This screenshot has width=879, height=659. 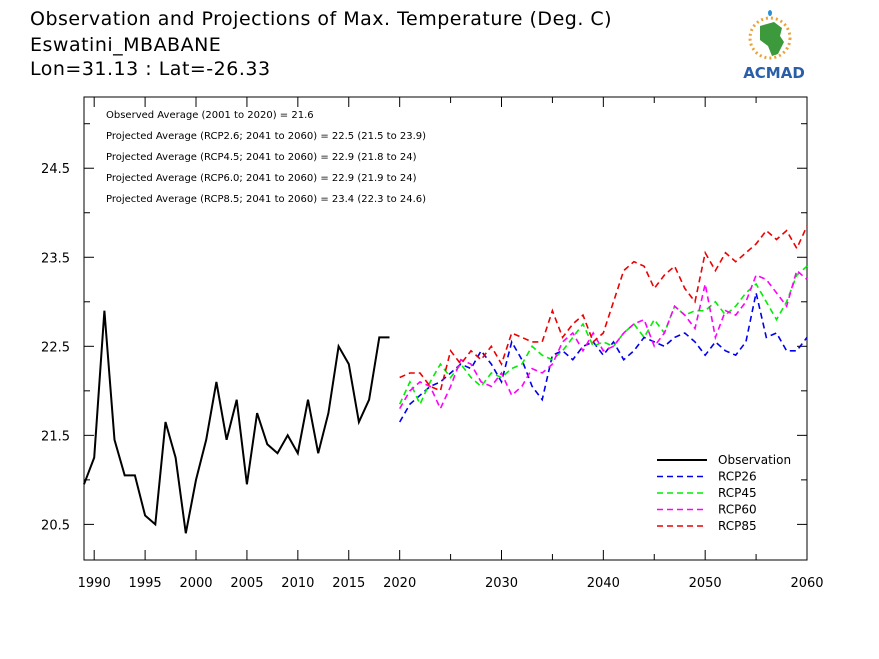 I want to click on series-line-rcp60, so click(x=603, y=340).